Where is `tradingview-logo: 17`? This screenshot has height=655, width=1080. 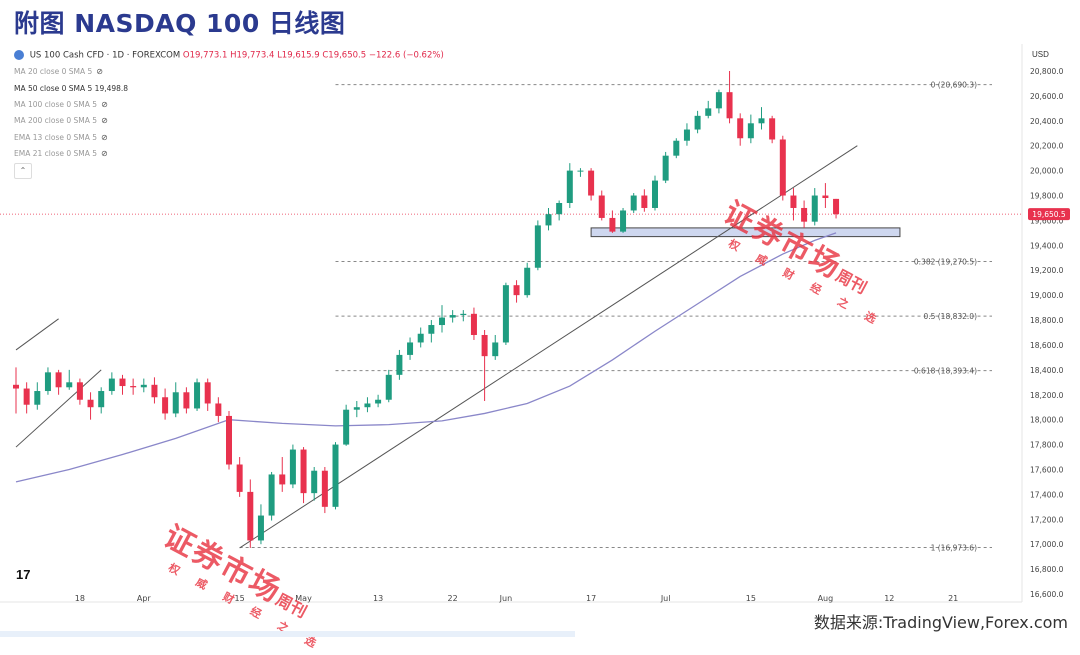 tradingview-logo: 17 is located at coordinates (23, 574).